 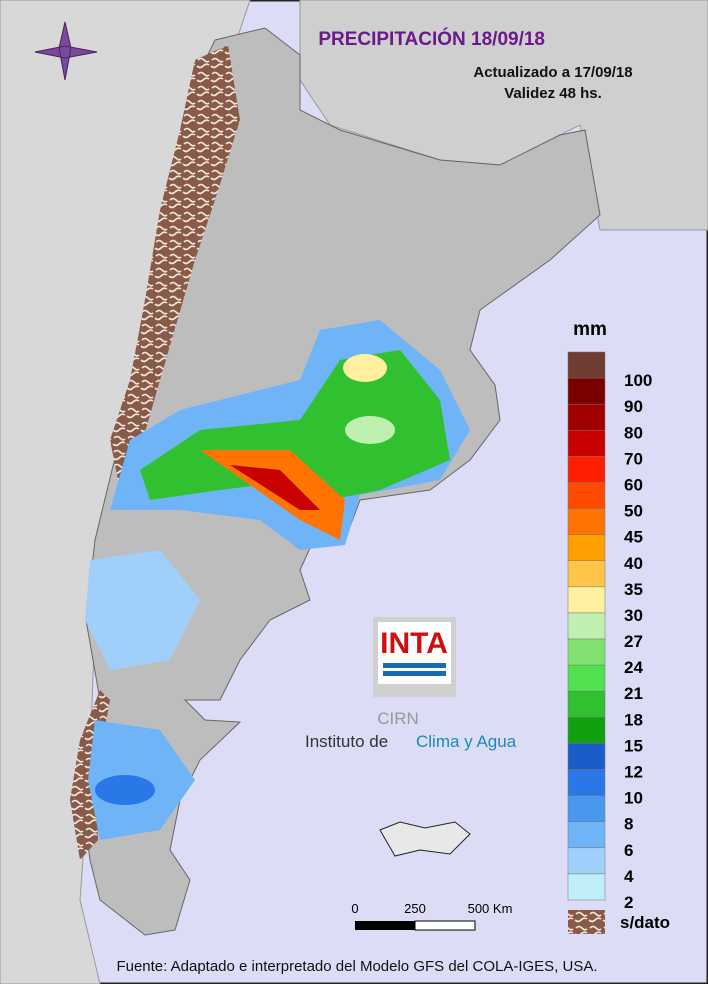 I want to click on scale-label: 0, so click(x=354, y=908).